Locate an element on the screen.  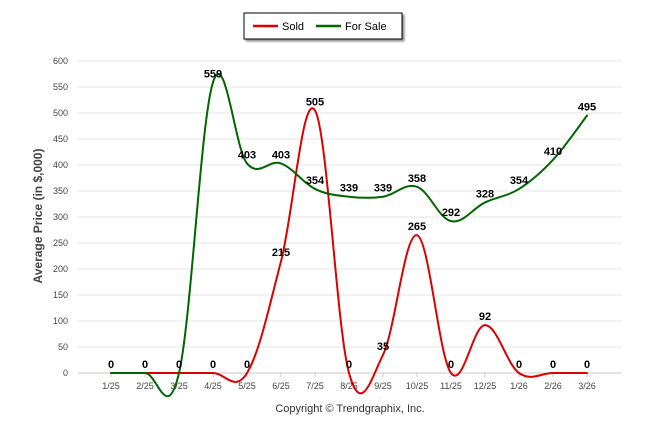
y-tick-label: 450 is located at coordinates (60, 139).